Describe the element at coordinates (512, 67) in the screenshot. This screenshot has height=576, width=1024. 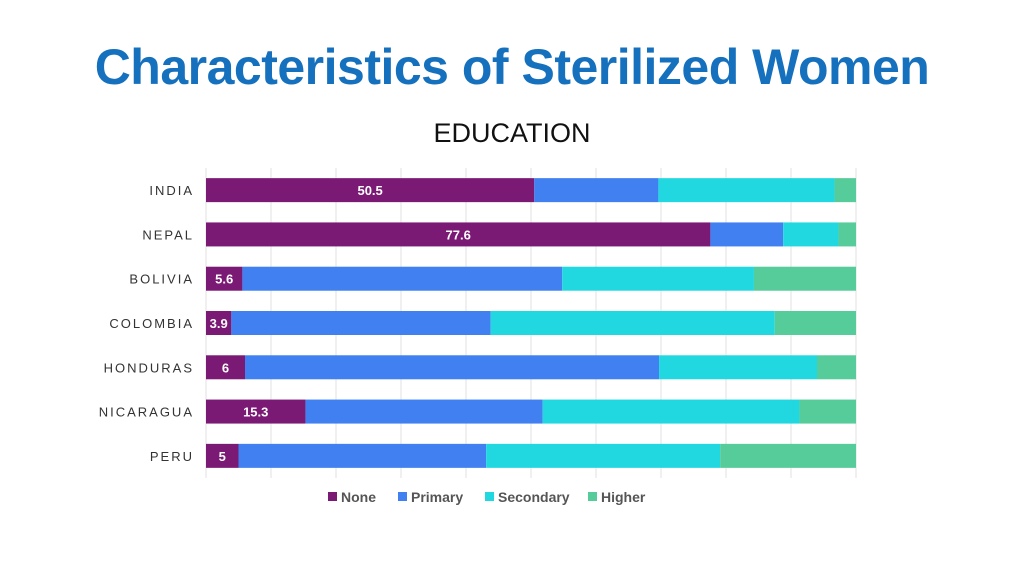
I see `slide-title: Characteristics of Sterilized Women` at that location.